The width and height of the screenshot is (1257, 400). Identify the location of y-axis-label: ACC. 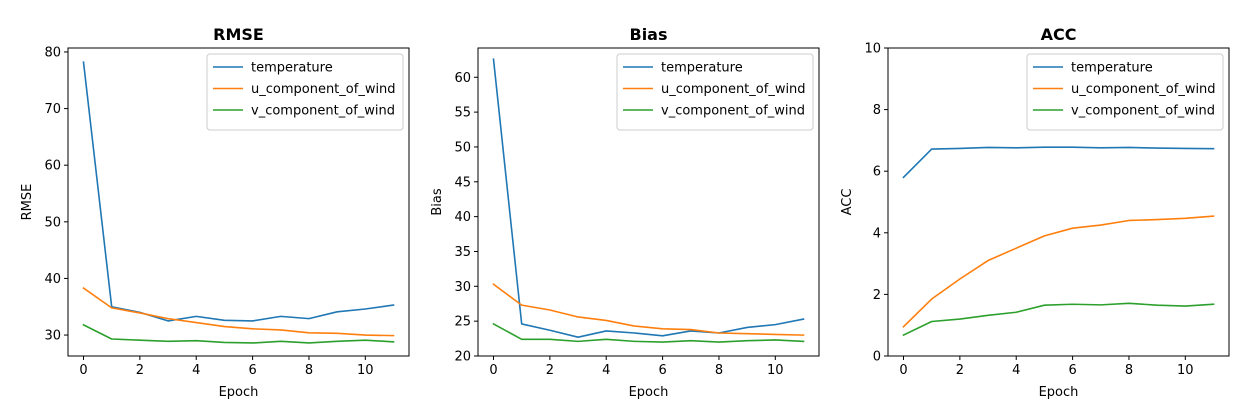
(847, 202).